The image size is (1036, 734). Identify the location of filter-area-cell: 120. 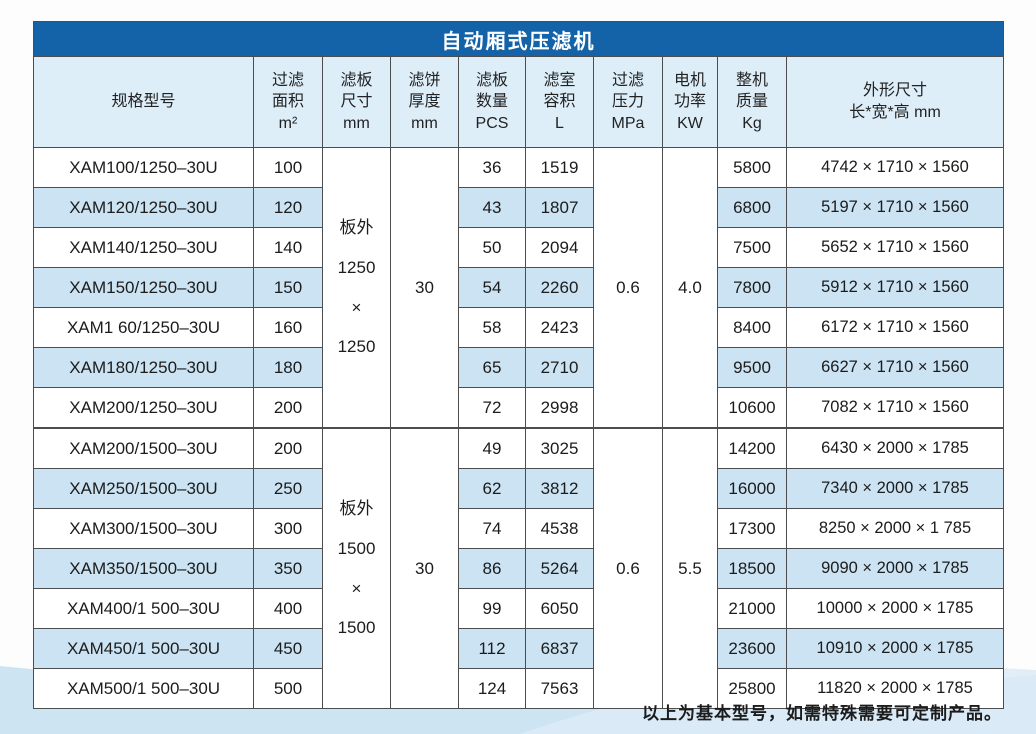
(288, 207).